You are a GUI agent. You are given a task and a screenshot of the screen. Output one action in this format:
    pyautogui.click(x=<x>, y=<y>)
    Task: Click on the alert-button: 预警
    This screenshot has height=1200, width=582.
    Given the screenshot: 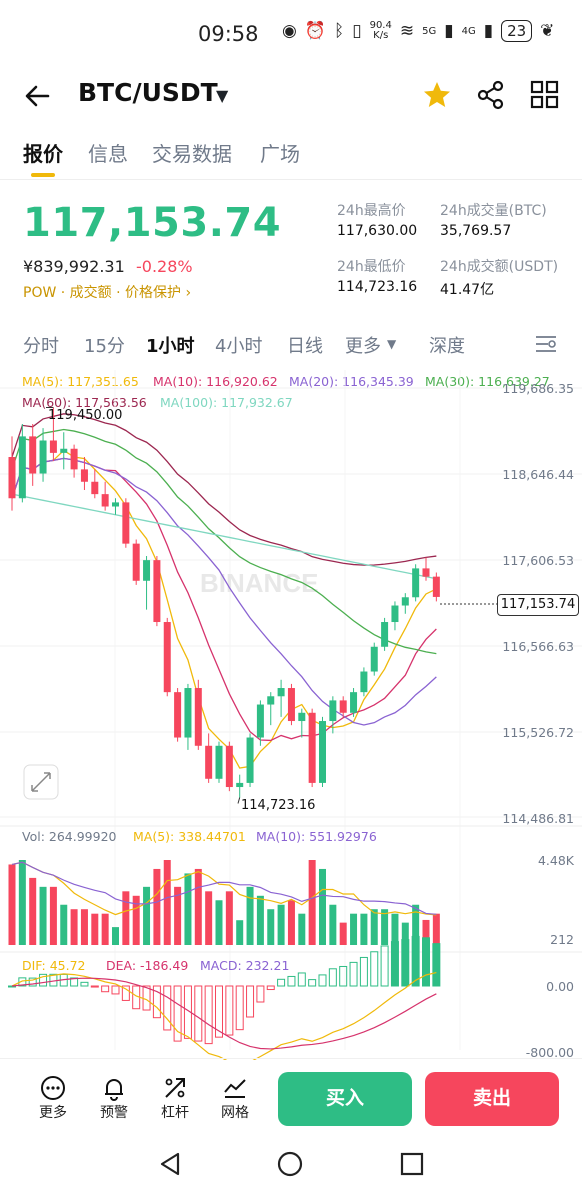 What is the action you would take?
    pyautogui.click(x=114, y=1097)
    